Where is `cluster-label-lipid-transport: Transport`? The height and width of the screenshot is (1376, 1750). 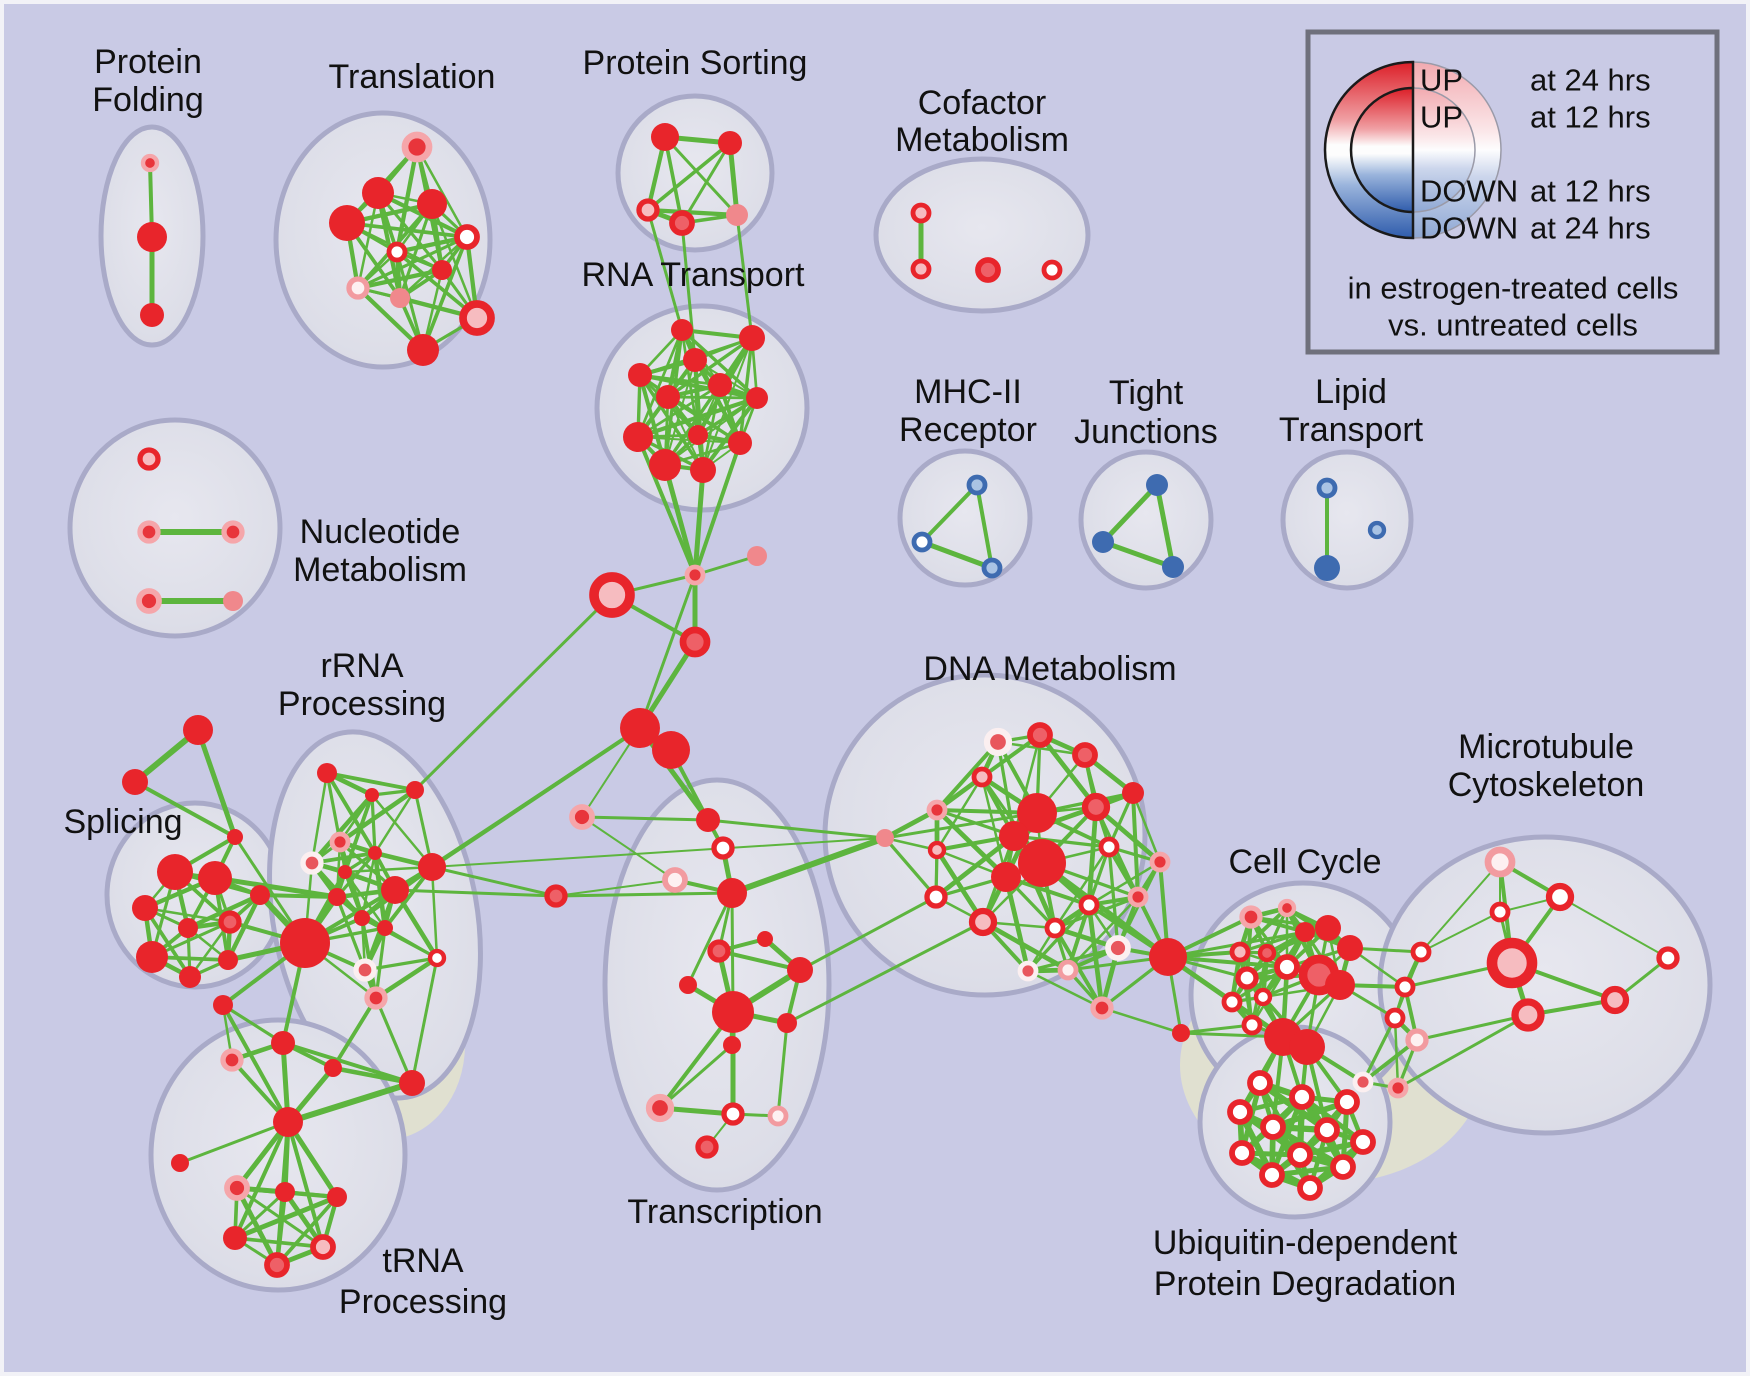 cluster-label-lipid-transport: Transport is located at coordinates (1351, 430).